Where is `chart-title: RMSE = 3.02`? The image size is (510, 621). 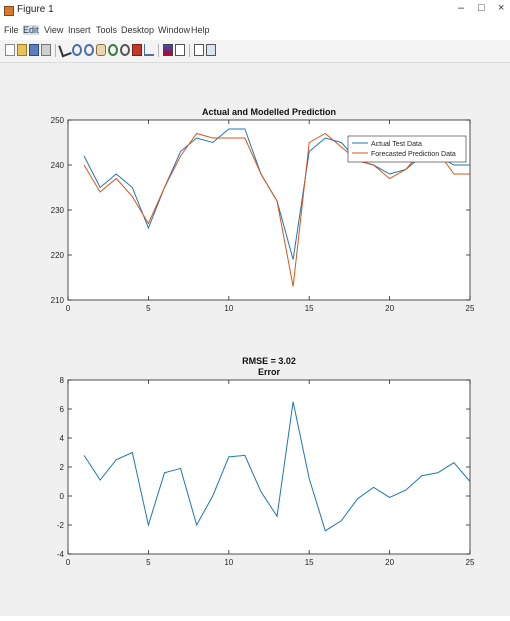 chart-title: RMSE = 3.02 is located at coordinates (269, 361).